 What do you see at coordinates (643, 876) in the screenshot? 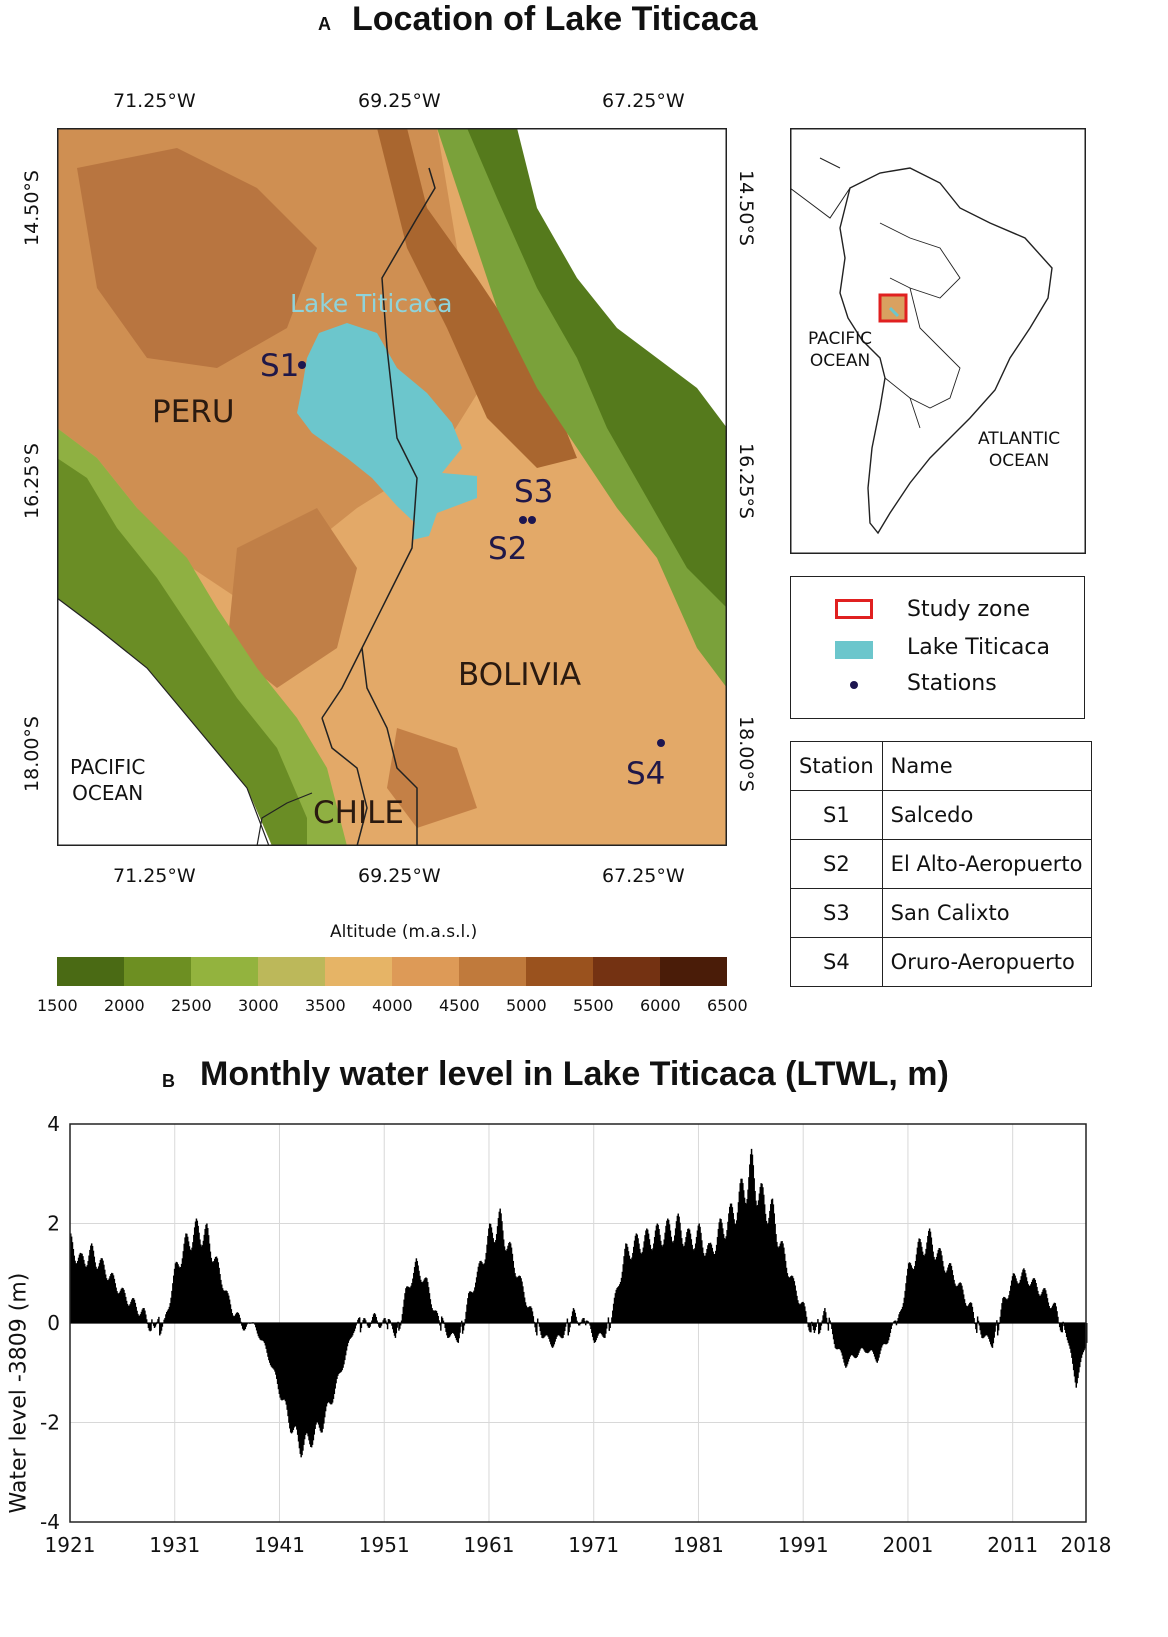
I see `lon-tick-bottom-3: 67.25°W` at bounding box center [643, 876].